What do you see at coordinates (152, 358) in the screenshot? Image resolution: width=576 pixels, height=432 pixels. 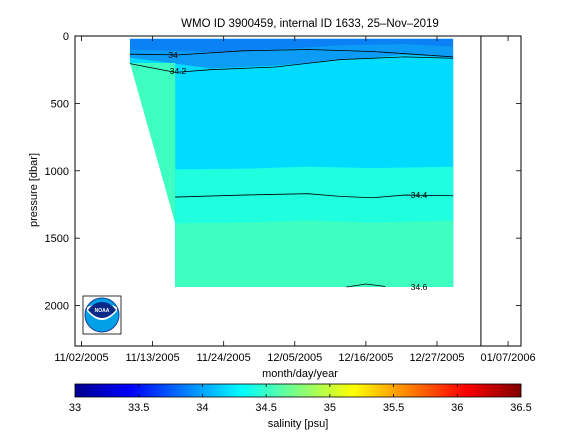 I see `x-tick-label: 11/13/2005` at bounding box center [152, 358].